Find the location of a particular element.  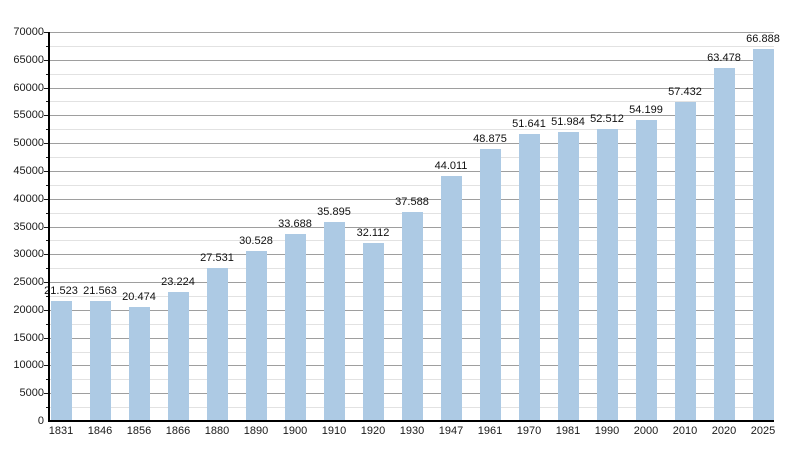

x-axis-tick-label: 1947 is located at coordinates (451, 431).